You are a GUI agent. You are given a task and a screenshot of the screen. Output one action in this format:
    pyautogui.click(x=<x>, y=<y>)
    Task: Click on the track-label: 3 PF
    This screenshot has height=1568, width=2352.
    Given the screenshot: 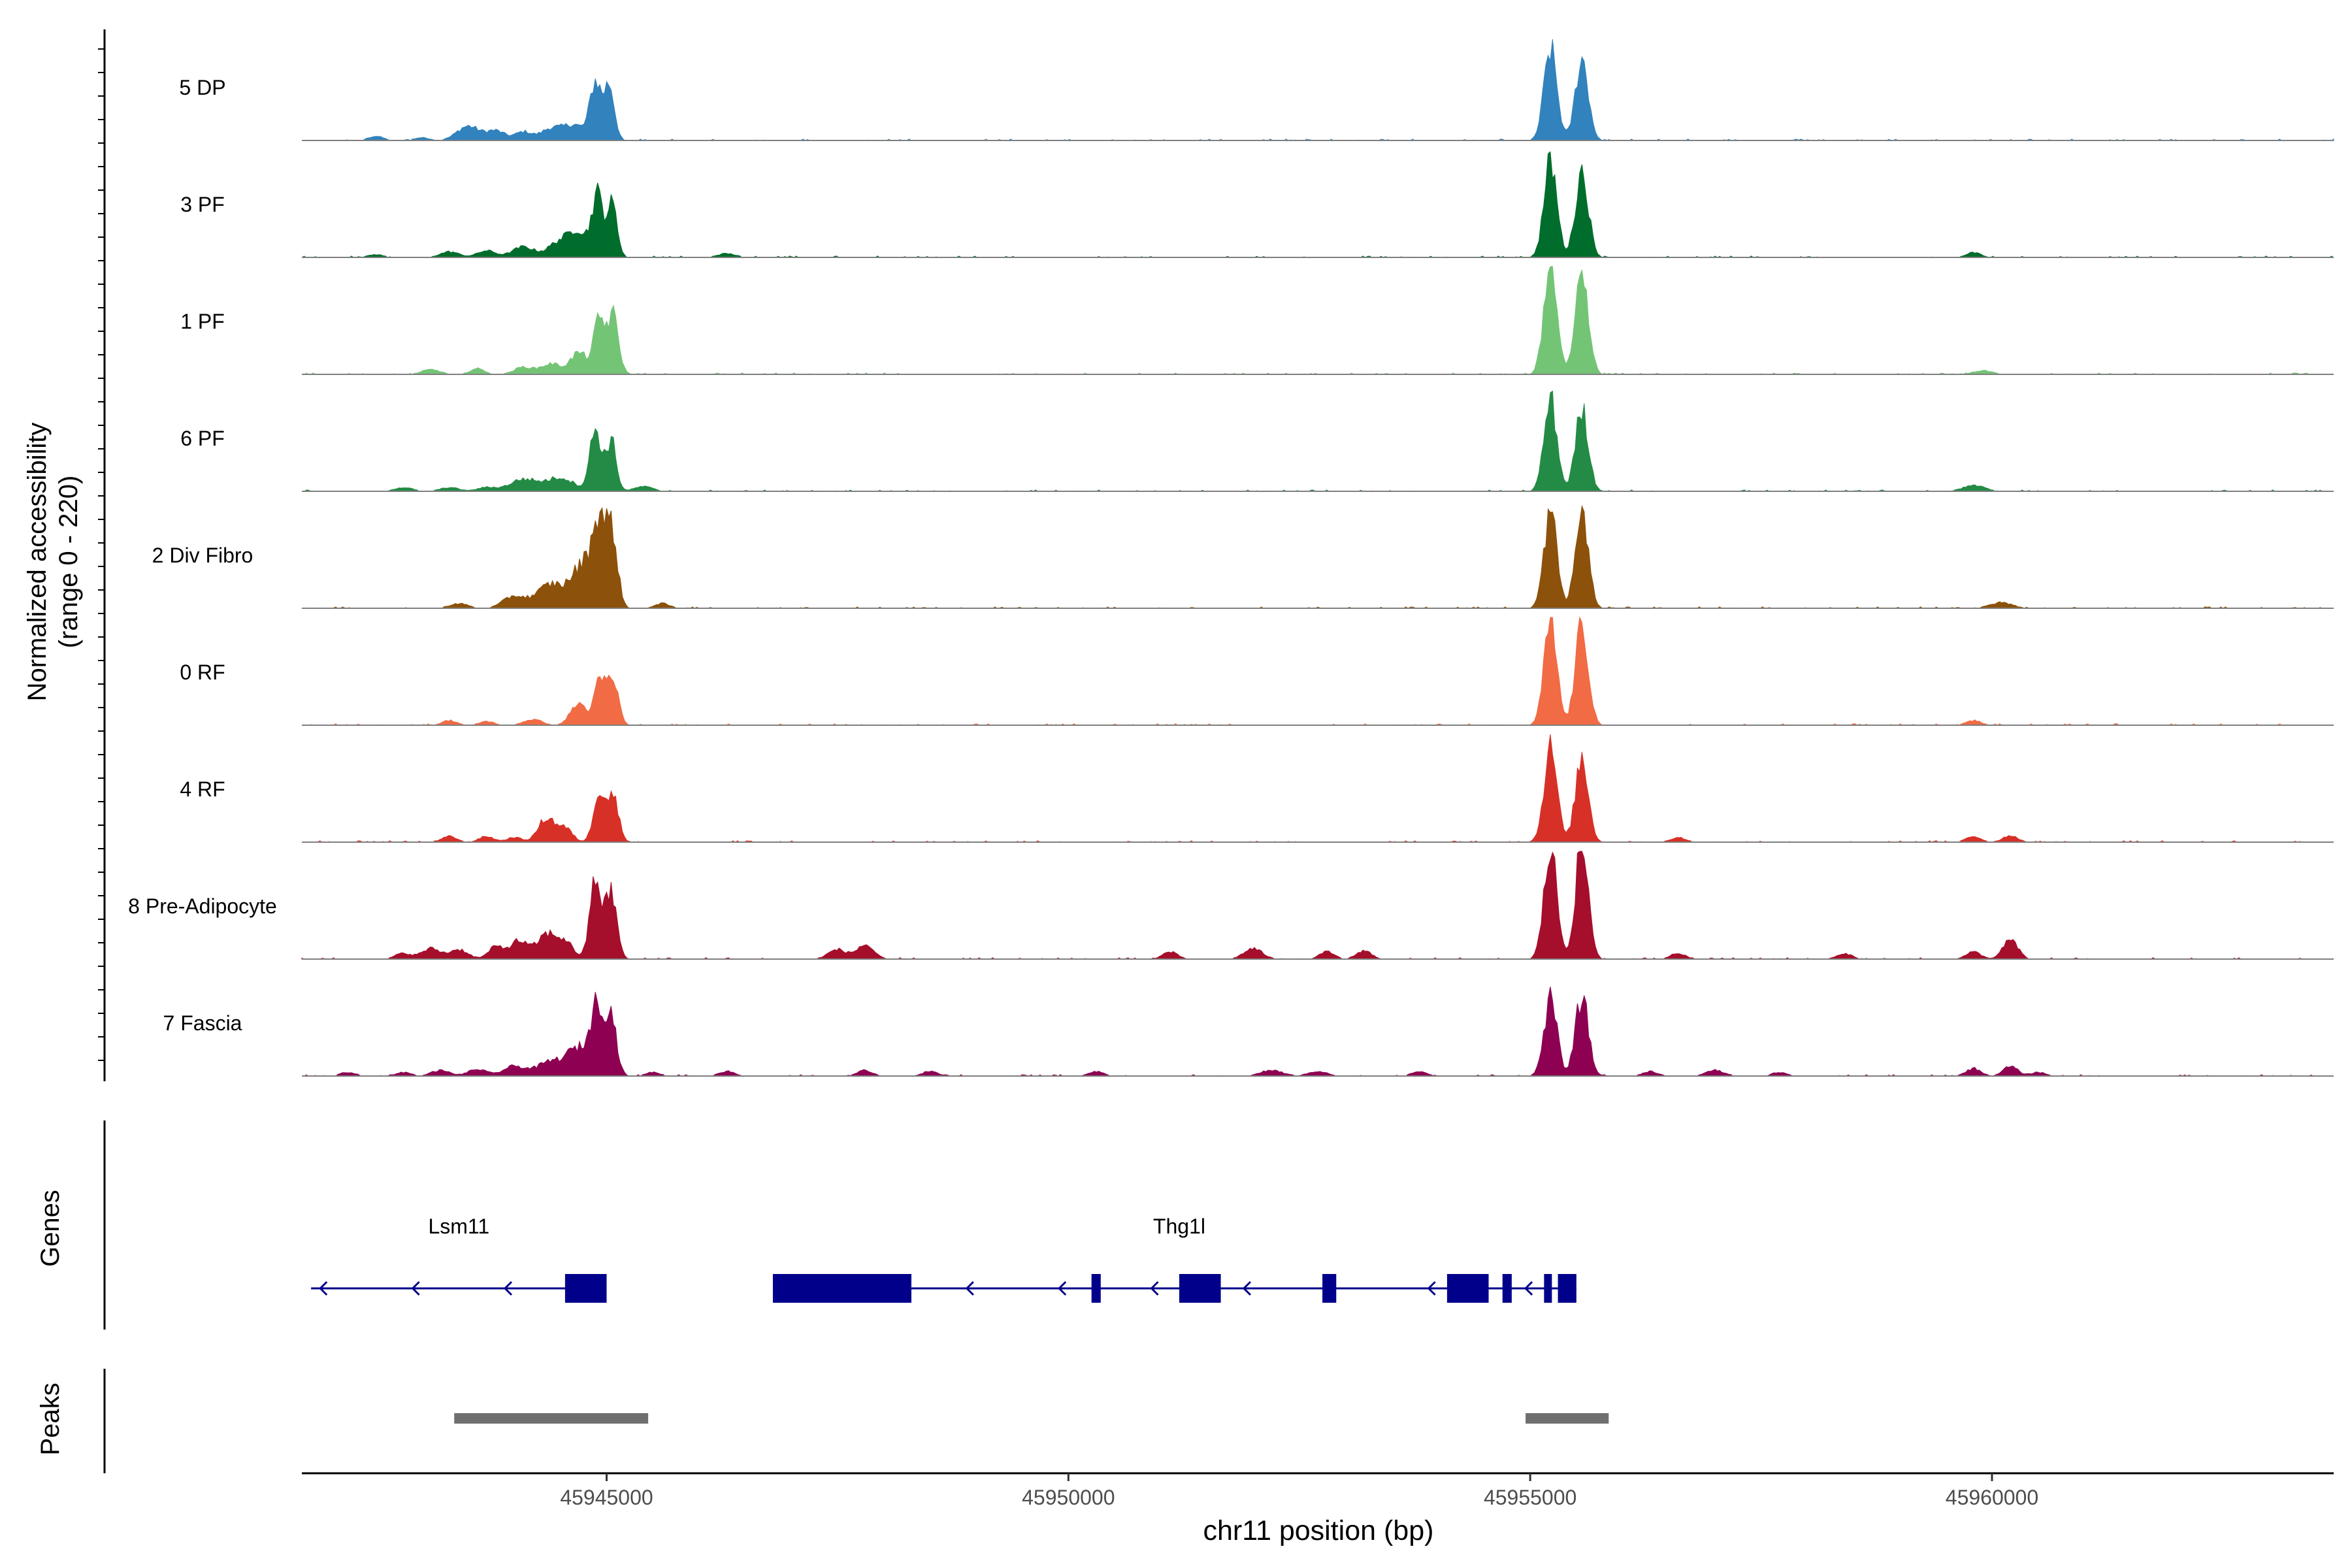 What is the action you would take?
    pyautogui.click(x=202, y=204)
    